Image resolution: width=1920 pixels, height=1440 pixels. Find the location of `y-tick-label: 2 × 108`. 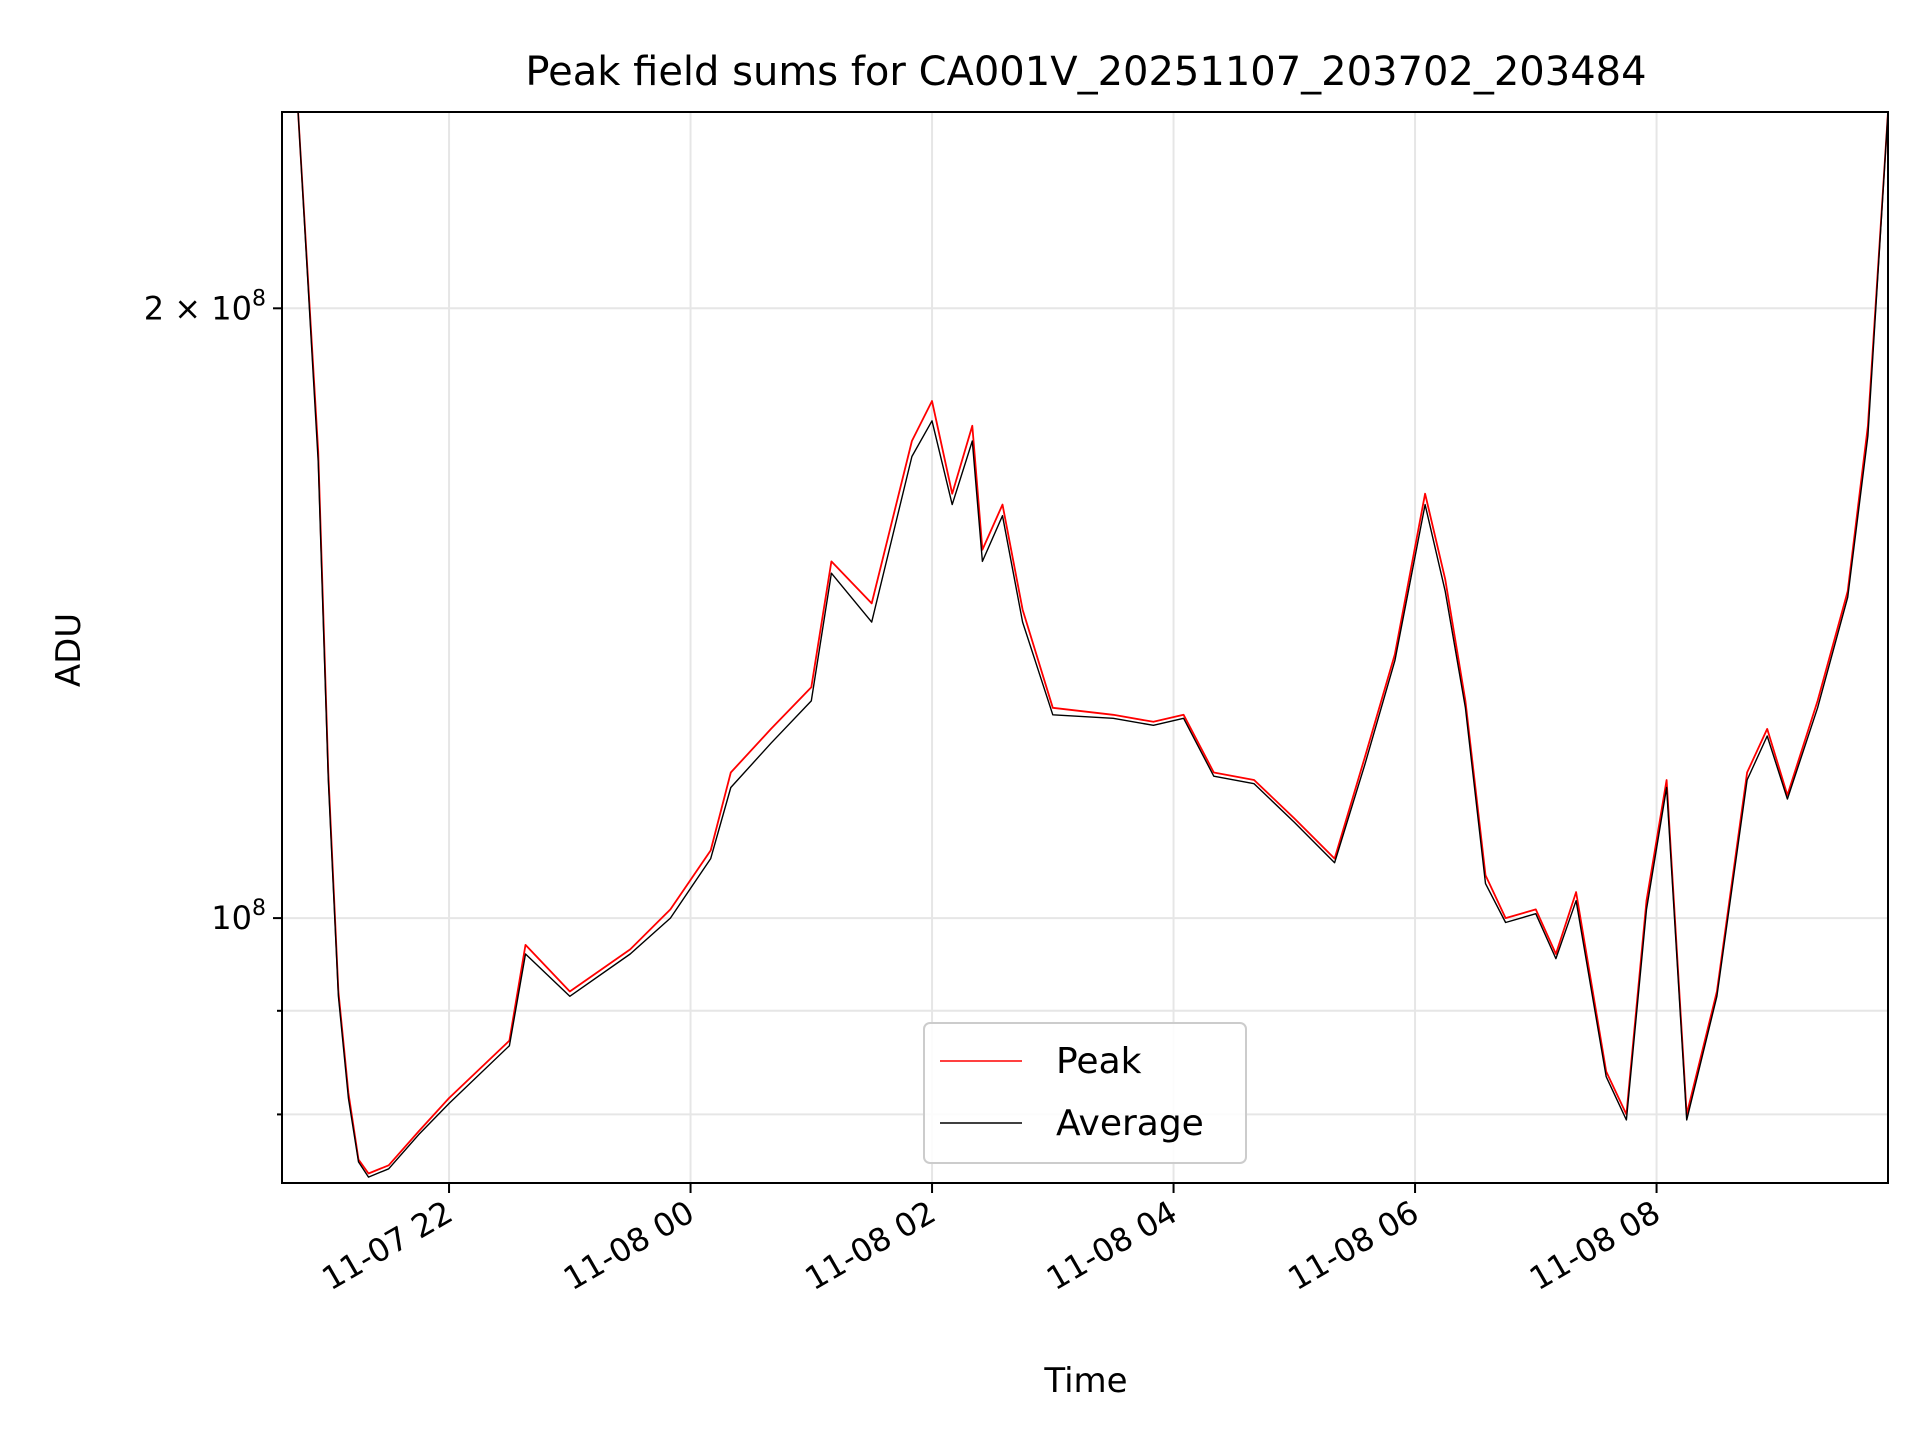

y-tick-label: 2 × 108 is located at coordinates (205, 306).